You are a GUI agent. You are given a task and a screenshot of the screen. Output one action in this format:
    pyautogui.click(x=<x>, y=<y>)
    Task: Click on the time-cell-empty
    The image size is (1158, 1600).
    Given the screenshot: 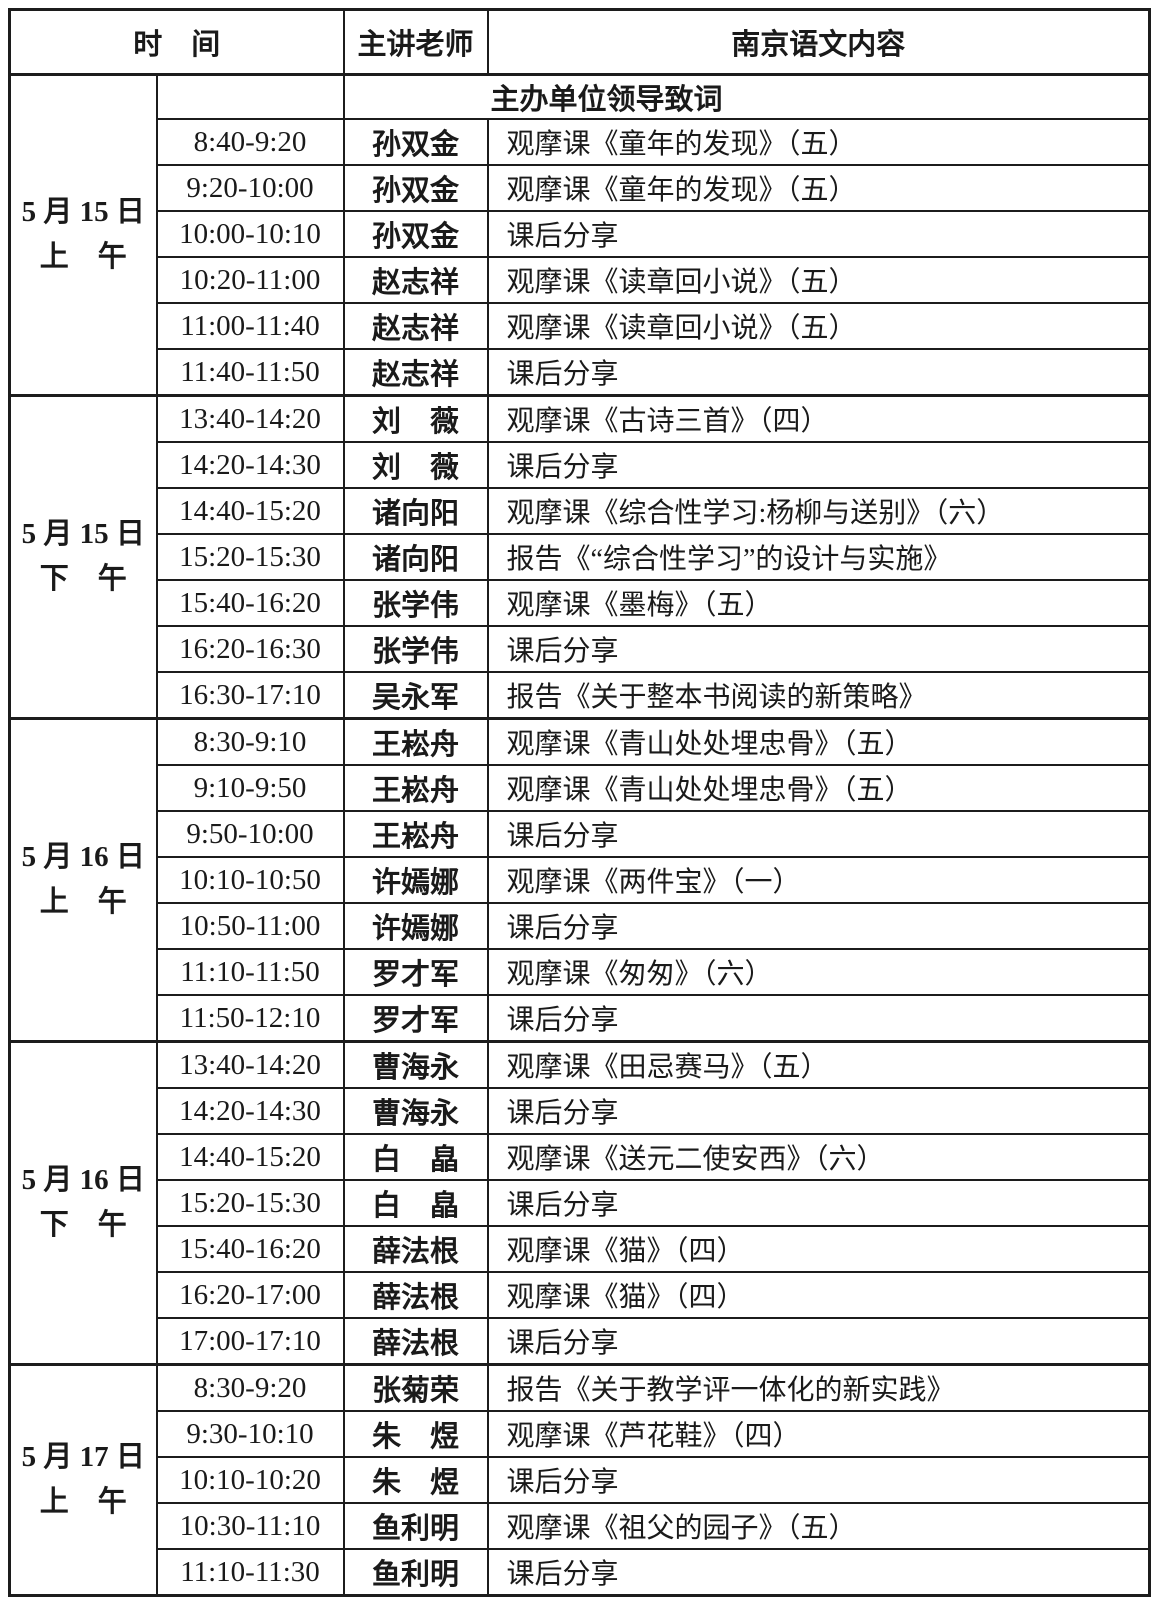 What is the action you would take?
    pyautogui.click(x=250, y=96)
    